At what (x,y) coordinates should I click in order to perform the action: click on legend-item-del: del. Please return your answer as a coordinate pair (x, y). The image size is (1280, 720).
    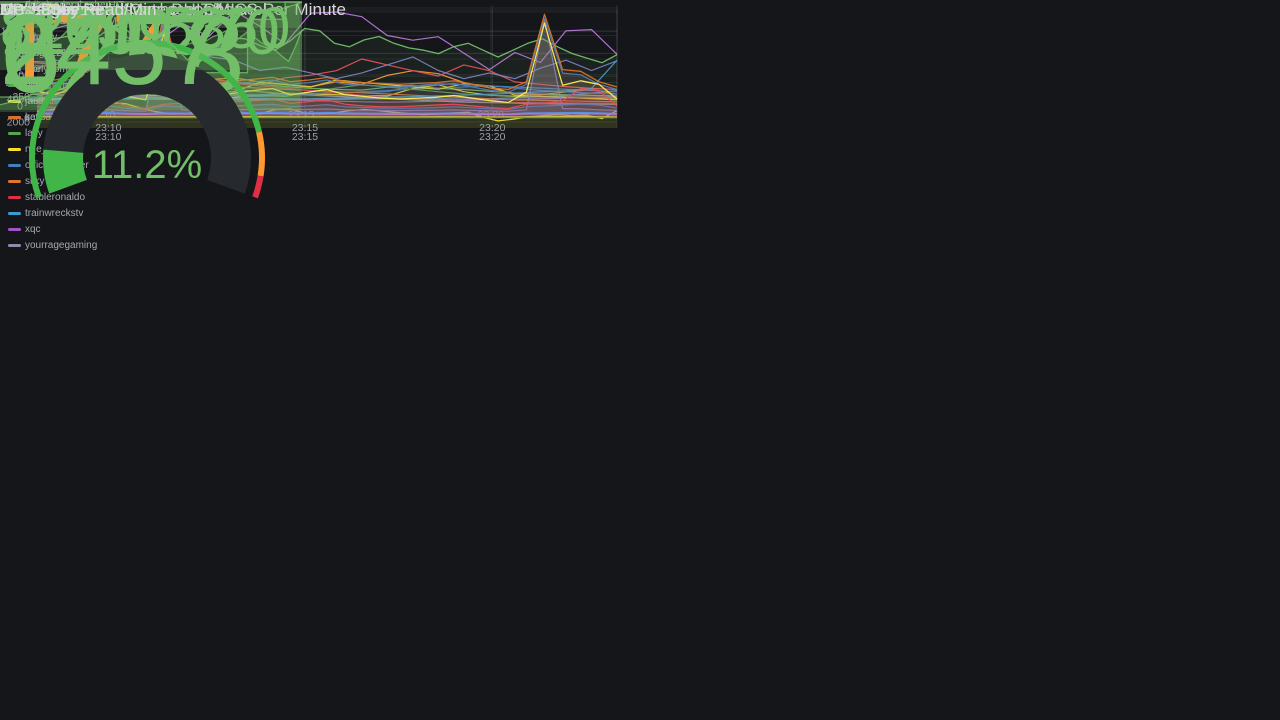
    Looking at the image, I should click on (23, 5).